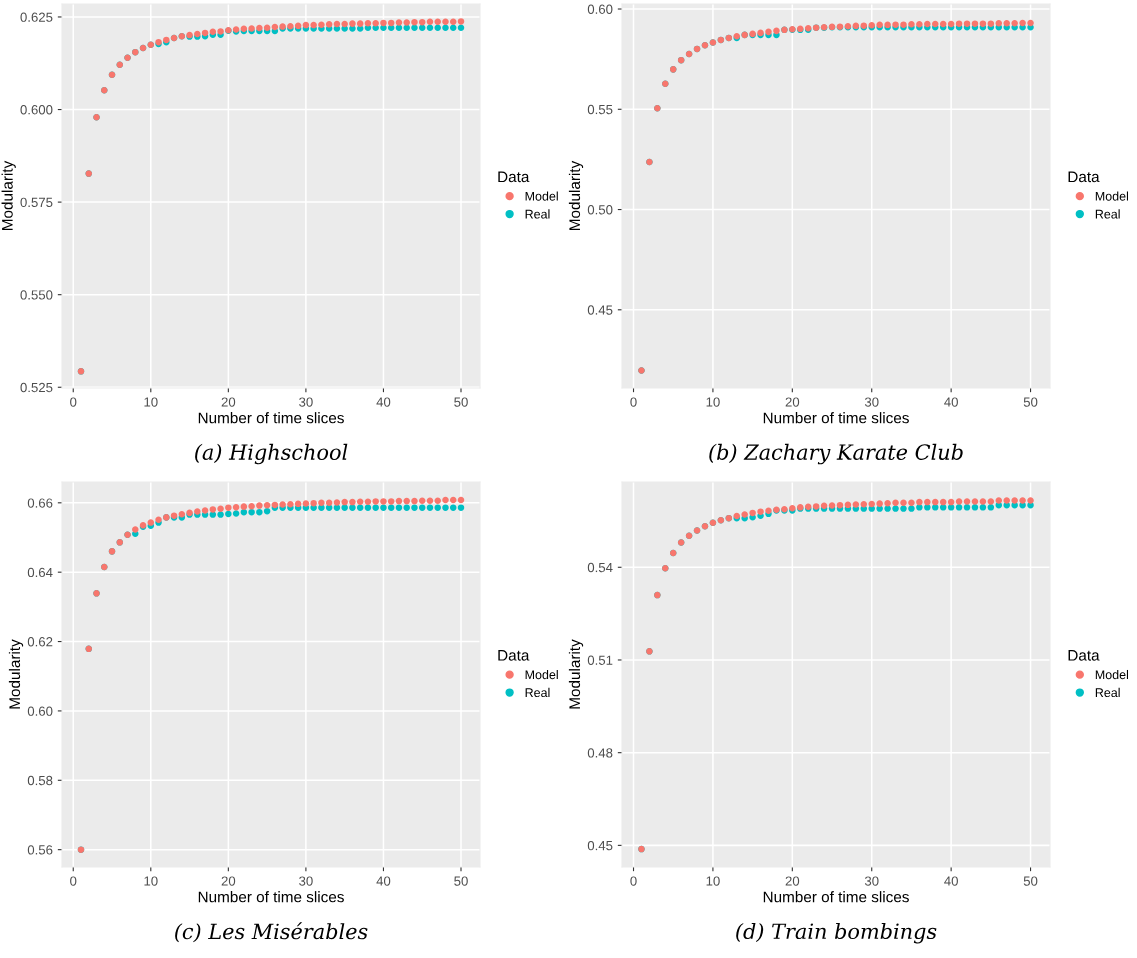 The height and width of the screenshot is (958, 1137). Describe the element at coordinates (36, 387) in the screenshot. I see `y-tick-label: 0.525` at that location.